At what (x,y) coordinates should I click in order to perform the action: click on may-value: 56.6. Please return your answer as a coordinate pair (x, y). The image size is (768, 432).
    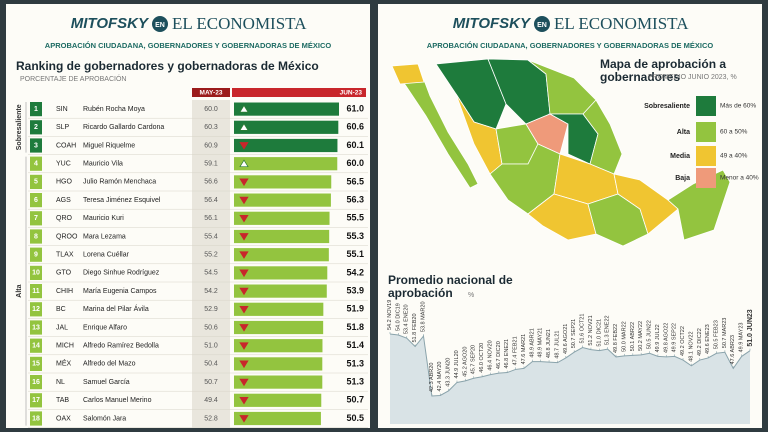
    Looking at the image, I should click on (211, 182).